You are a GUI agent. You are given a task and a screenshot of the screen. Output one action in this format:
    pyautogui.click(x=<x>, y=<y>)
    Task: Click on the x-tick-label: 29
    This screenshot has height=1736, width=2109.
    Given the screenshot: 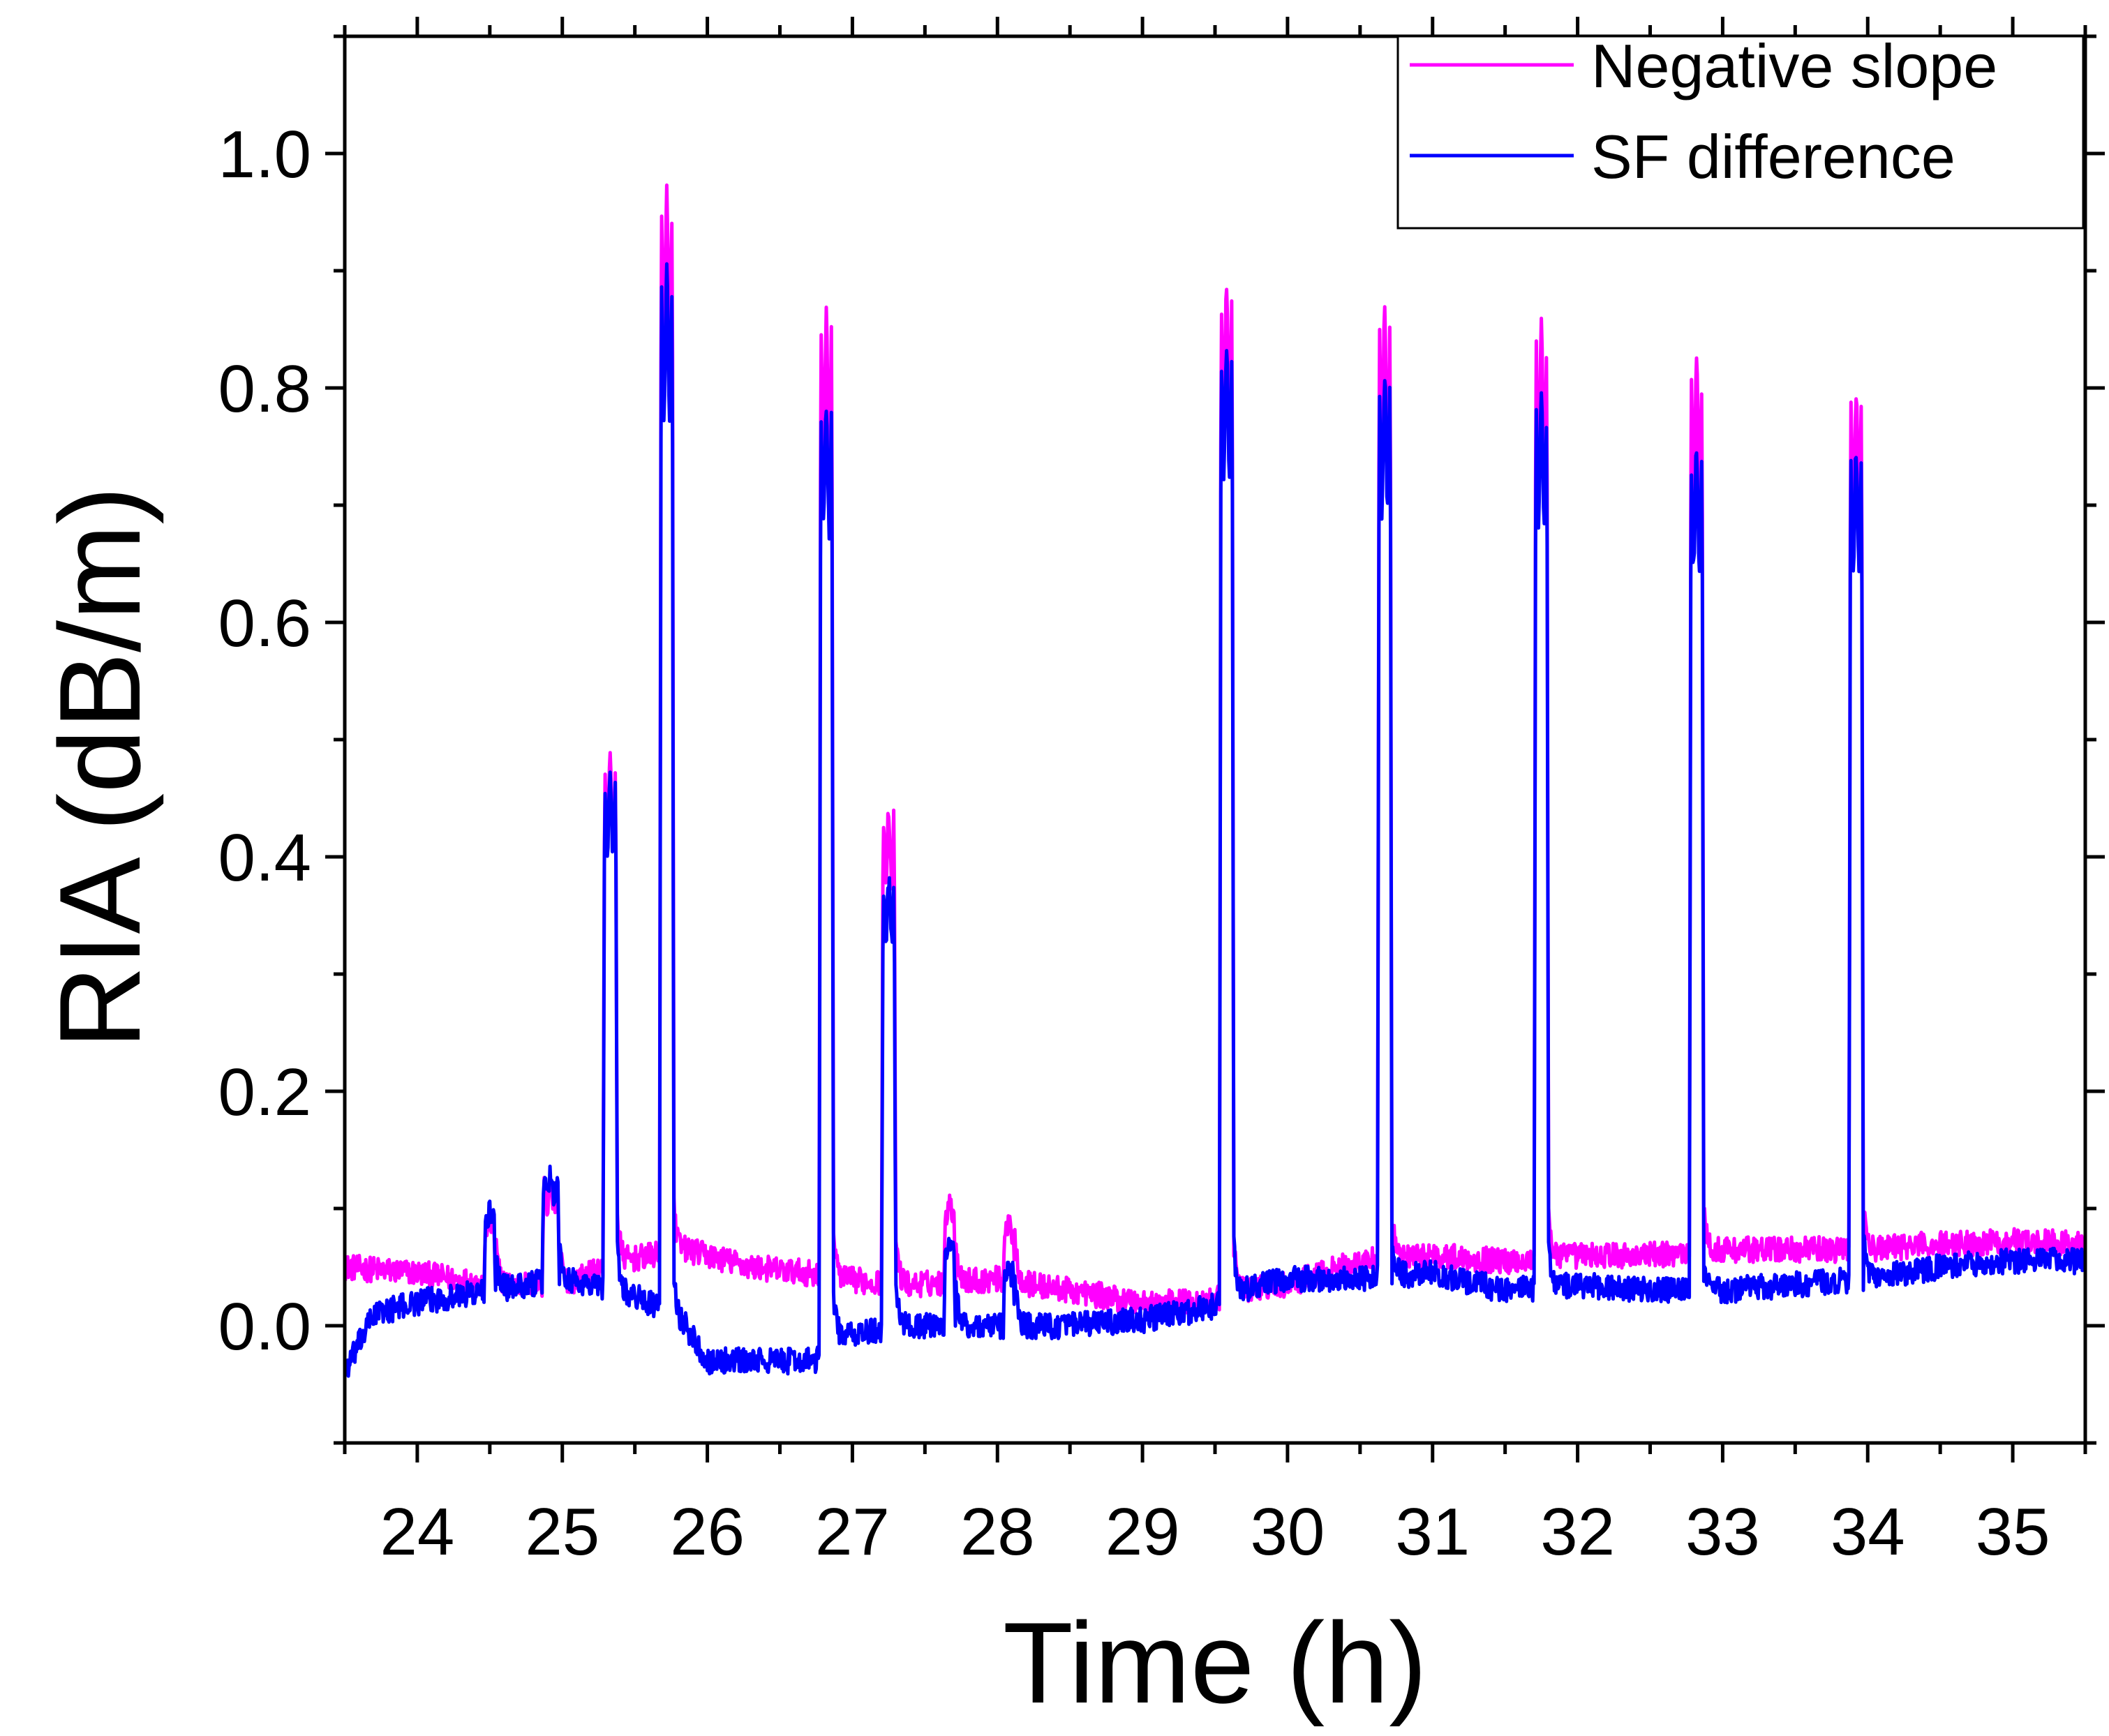 What is the action you would take?
    pyautogui.click(x=1142, y=1532)
    